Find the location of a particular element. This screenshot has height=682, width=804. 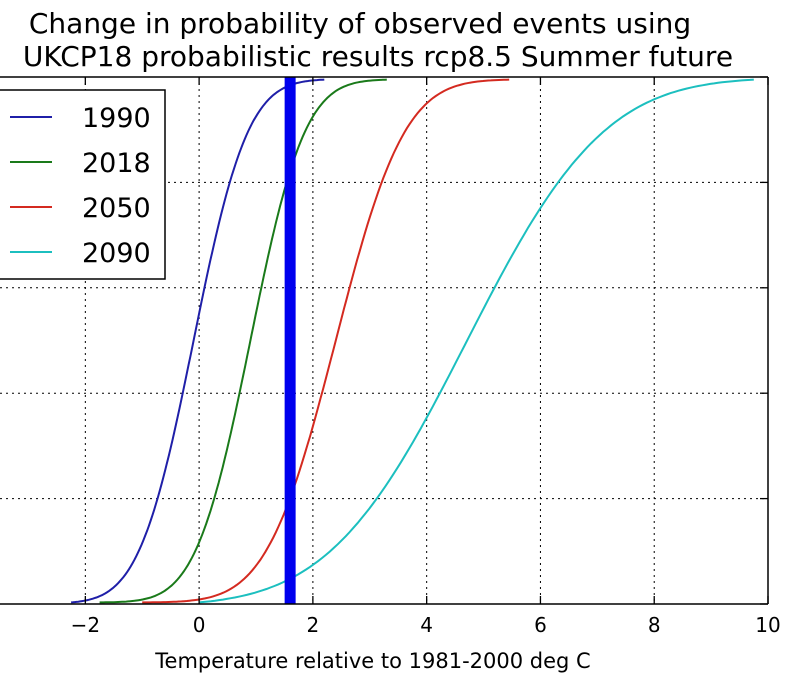

legend-box is located at coordinates (83, 184).